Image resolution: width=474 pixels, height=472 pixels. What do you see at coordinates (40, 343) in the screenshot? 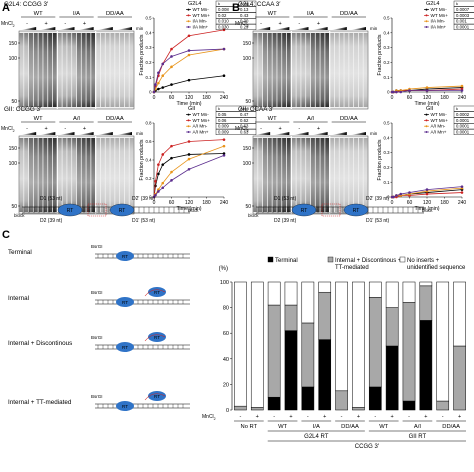
I see `c-diagram-label: Internal + Discontinous` at bounding box center [40, 343].